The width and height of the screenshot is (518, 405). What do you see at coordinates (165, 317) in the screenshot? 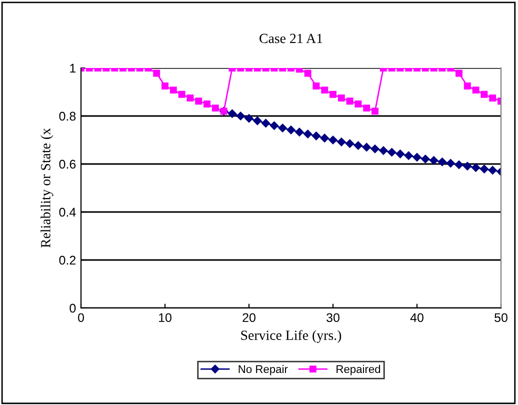
I see `x-tick-label: 10` at bounding box center [165, 317].